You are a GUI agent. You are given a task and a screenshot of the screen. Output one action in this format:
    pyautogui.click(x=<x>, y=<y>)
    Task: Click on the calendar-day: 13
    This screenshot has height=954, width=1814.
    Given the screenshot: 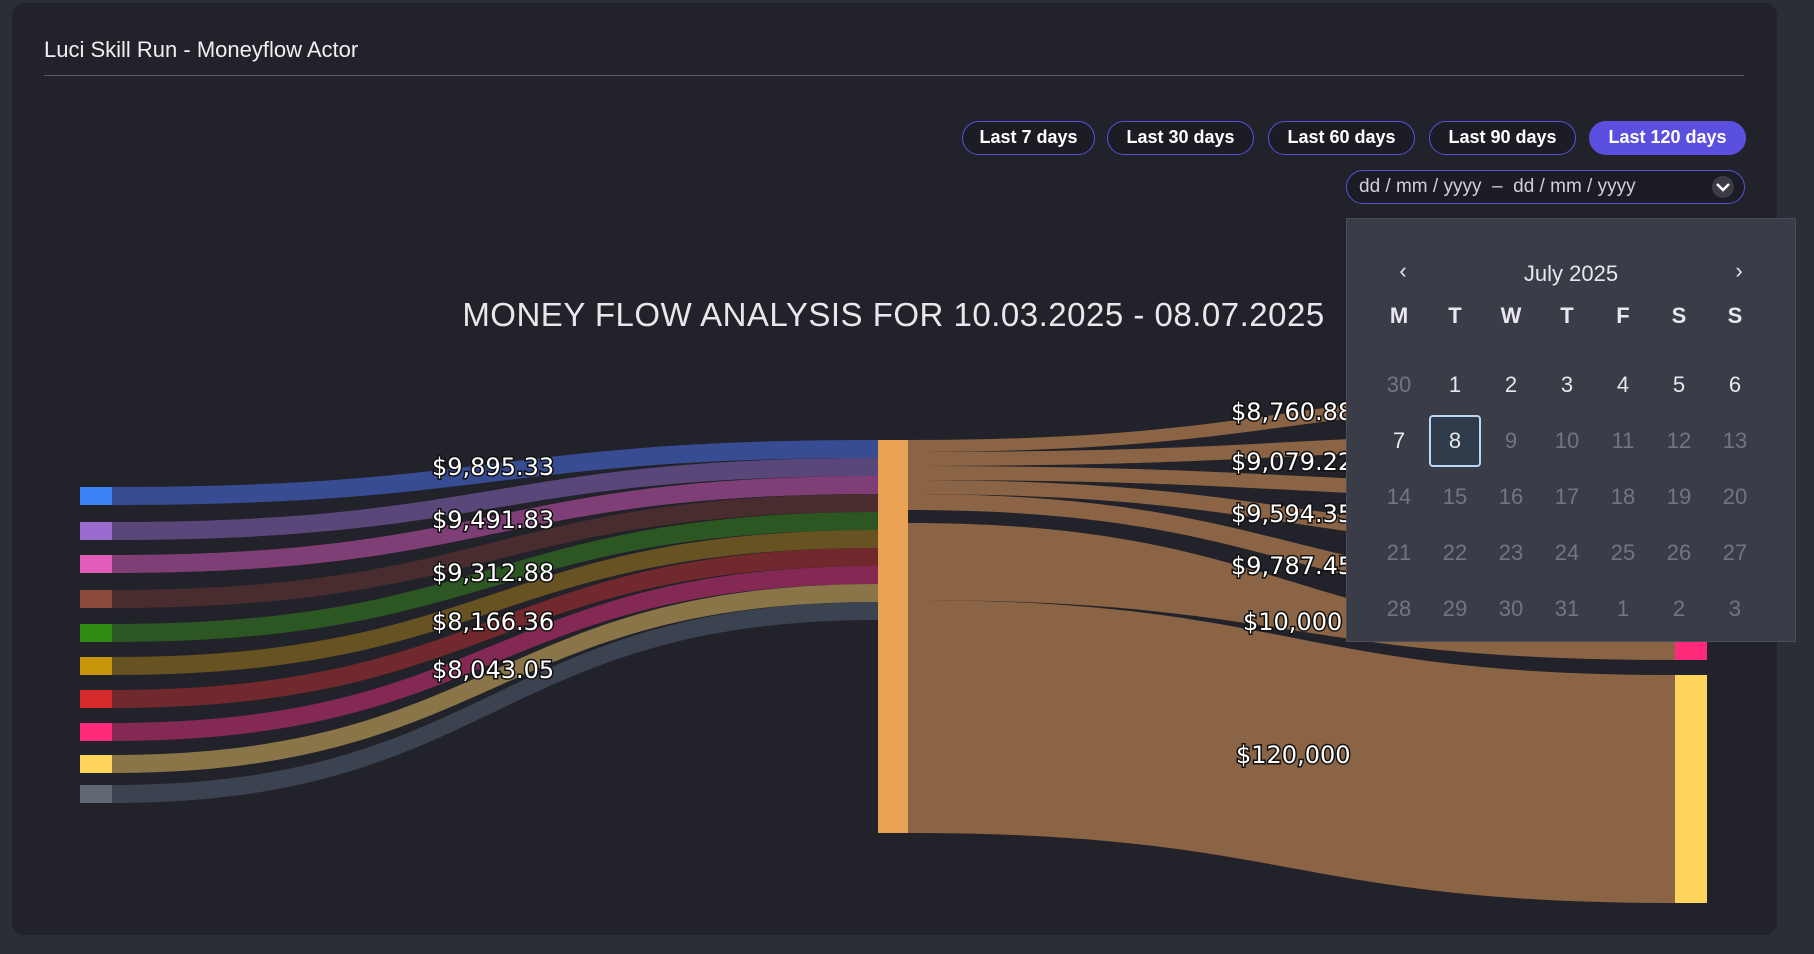 What is the action you would take?
    pyautogui.click(x=1735, y=440)
    